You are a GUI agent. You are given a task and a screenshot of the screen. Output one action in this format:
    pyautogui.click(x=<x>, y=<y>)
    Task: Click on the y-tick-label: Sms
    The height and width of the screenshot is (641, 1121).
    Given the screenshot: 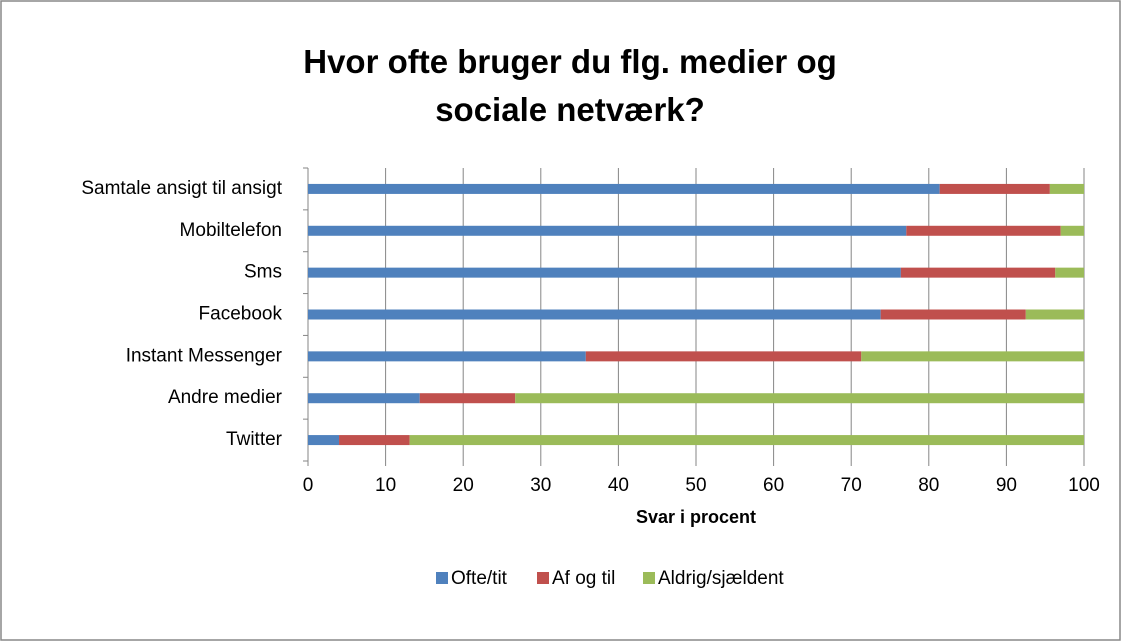 What is the action you would take?
    pyautogui.click(x=263, y=272)
    